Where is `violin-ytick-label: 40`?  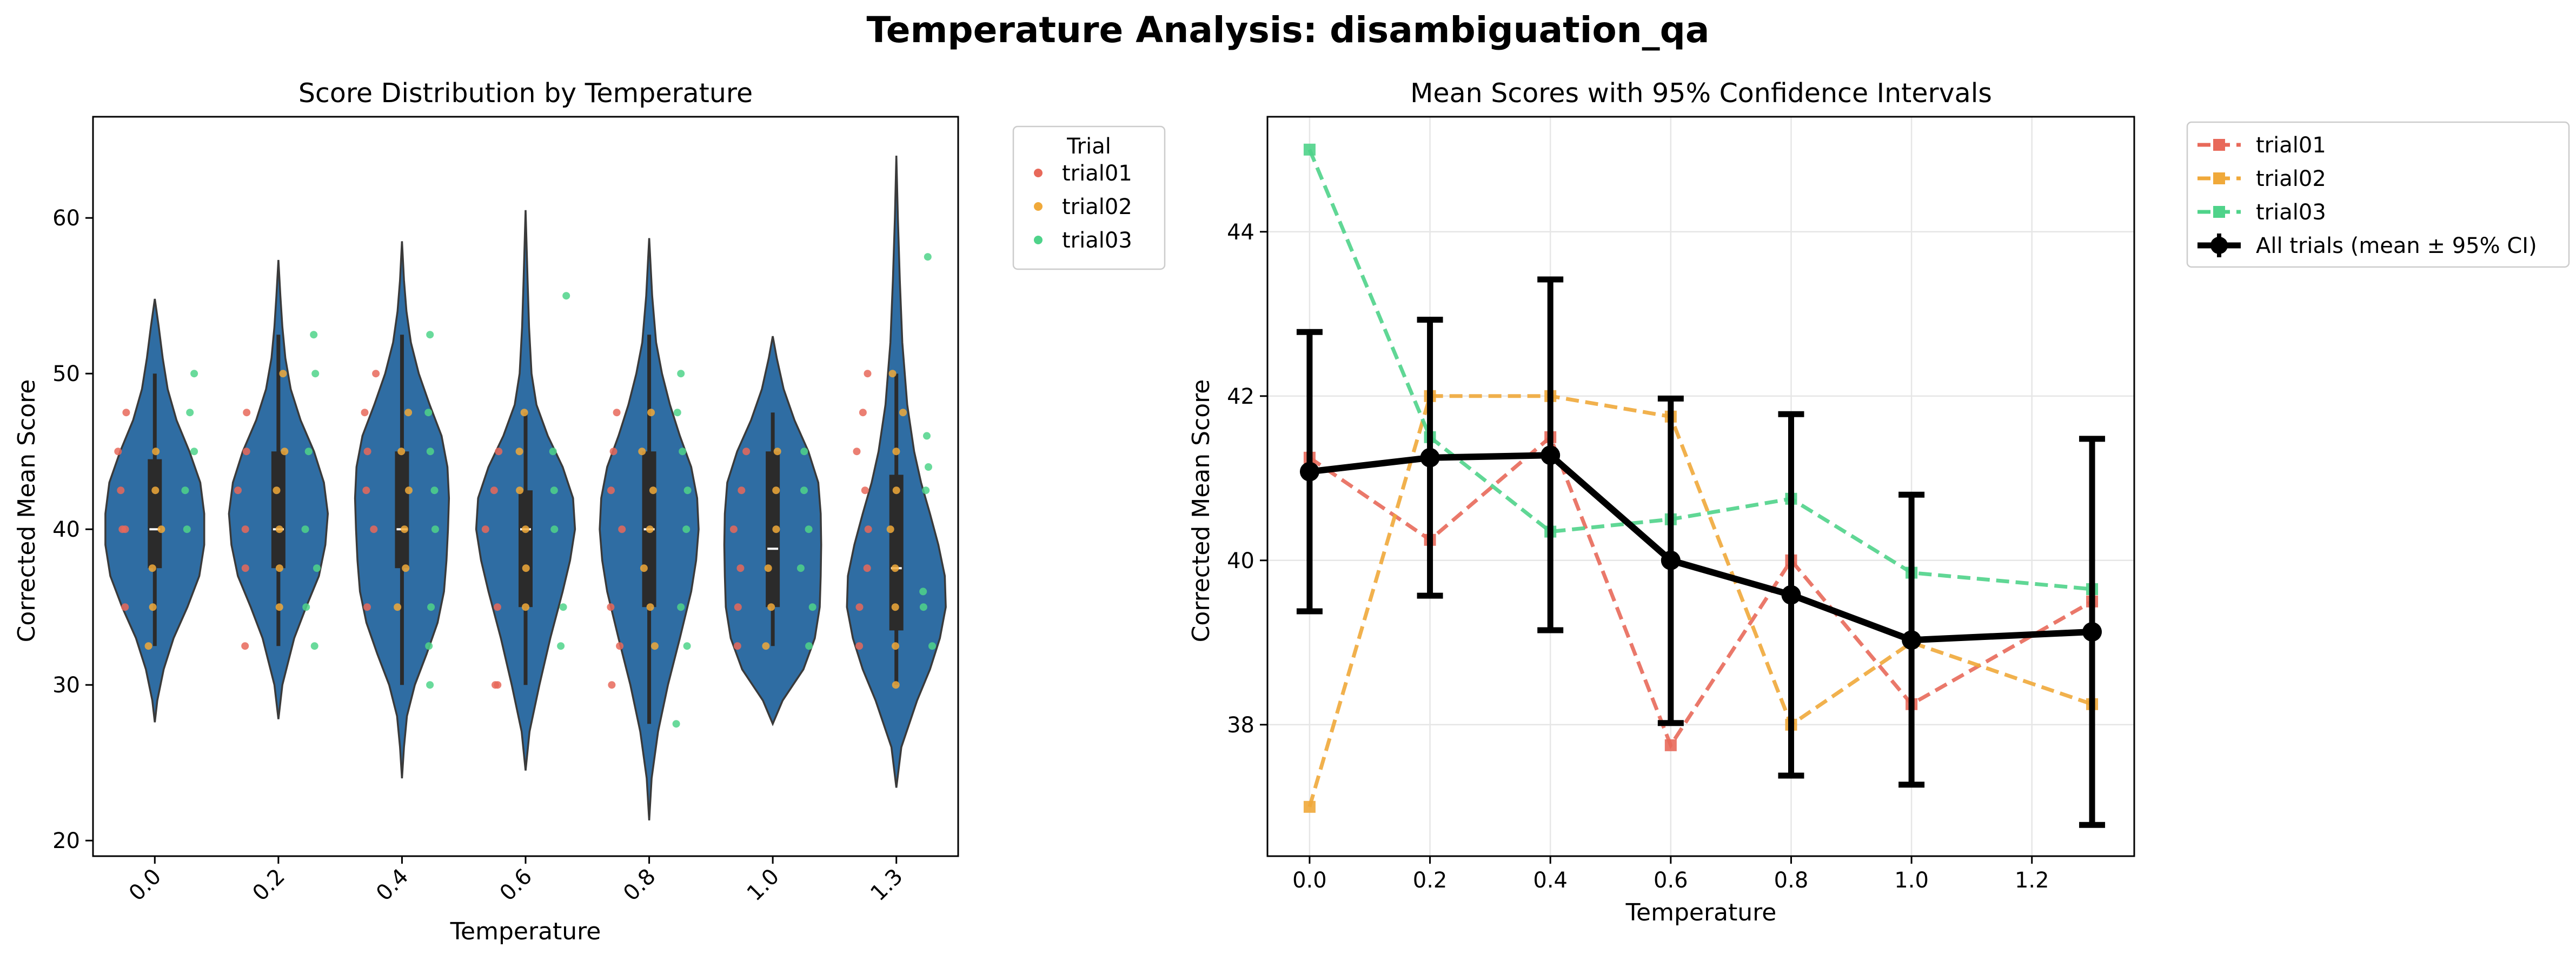 violin-ytick-label: 40 is located at coordinates (66, 529).